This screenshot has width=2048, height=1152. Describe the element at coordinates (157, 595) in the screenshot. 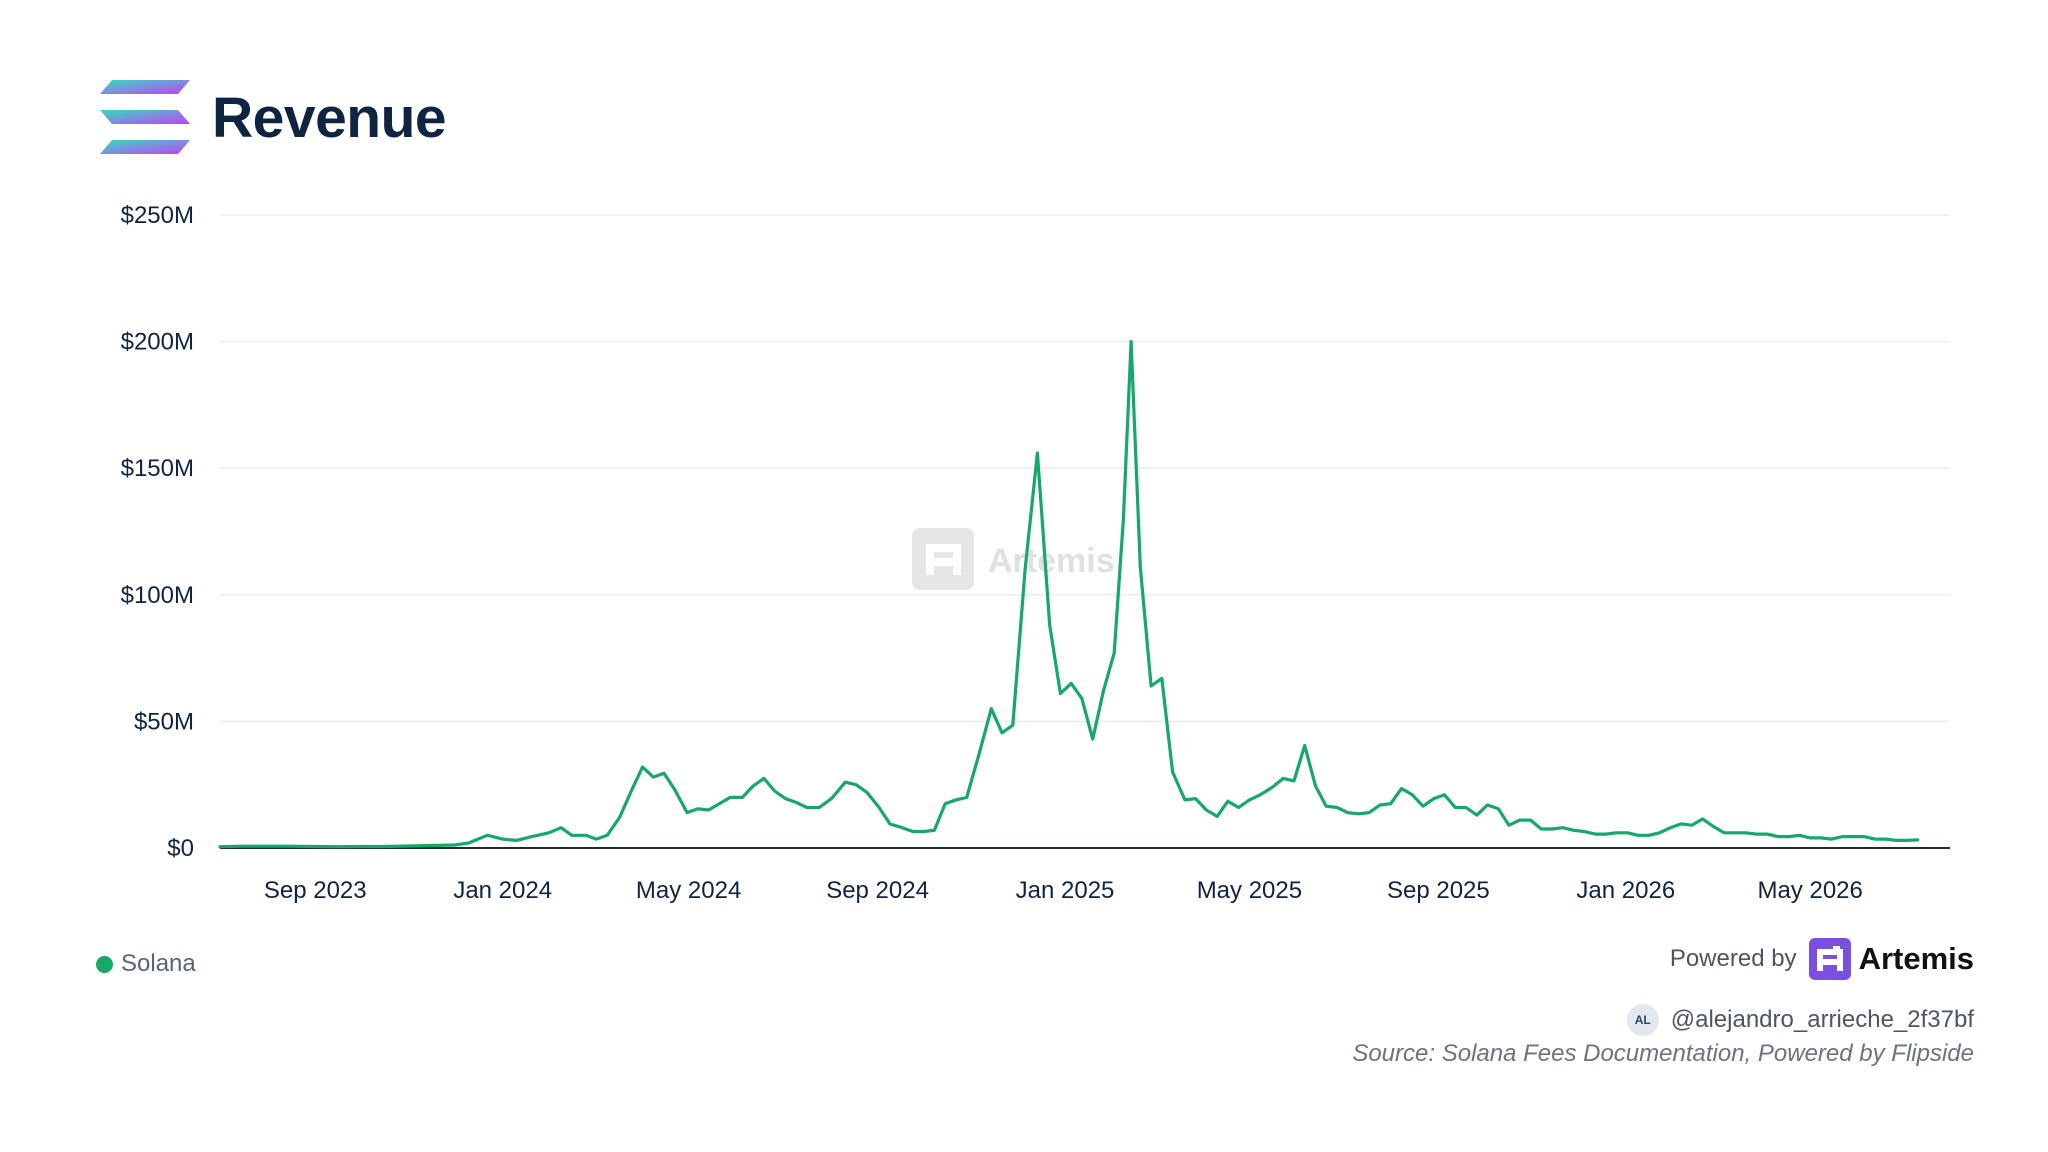

I see `y-tick-label: $100M` at that location.